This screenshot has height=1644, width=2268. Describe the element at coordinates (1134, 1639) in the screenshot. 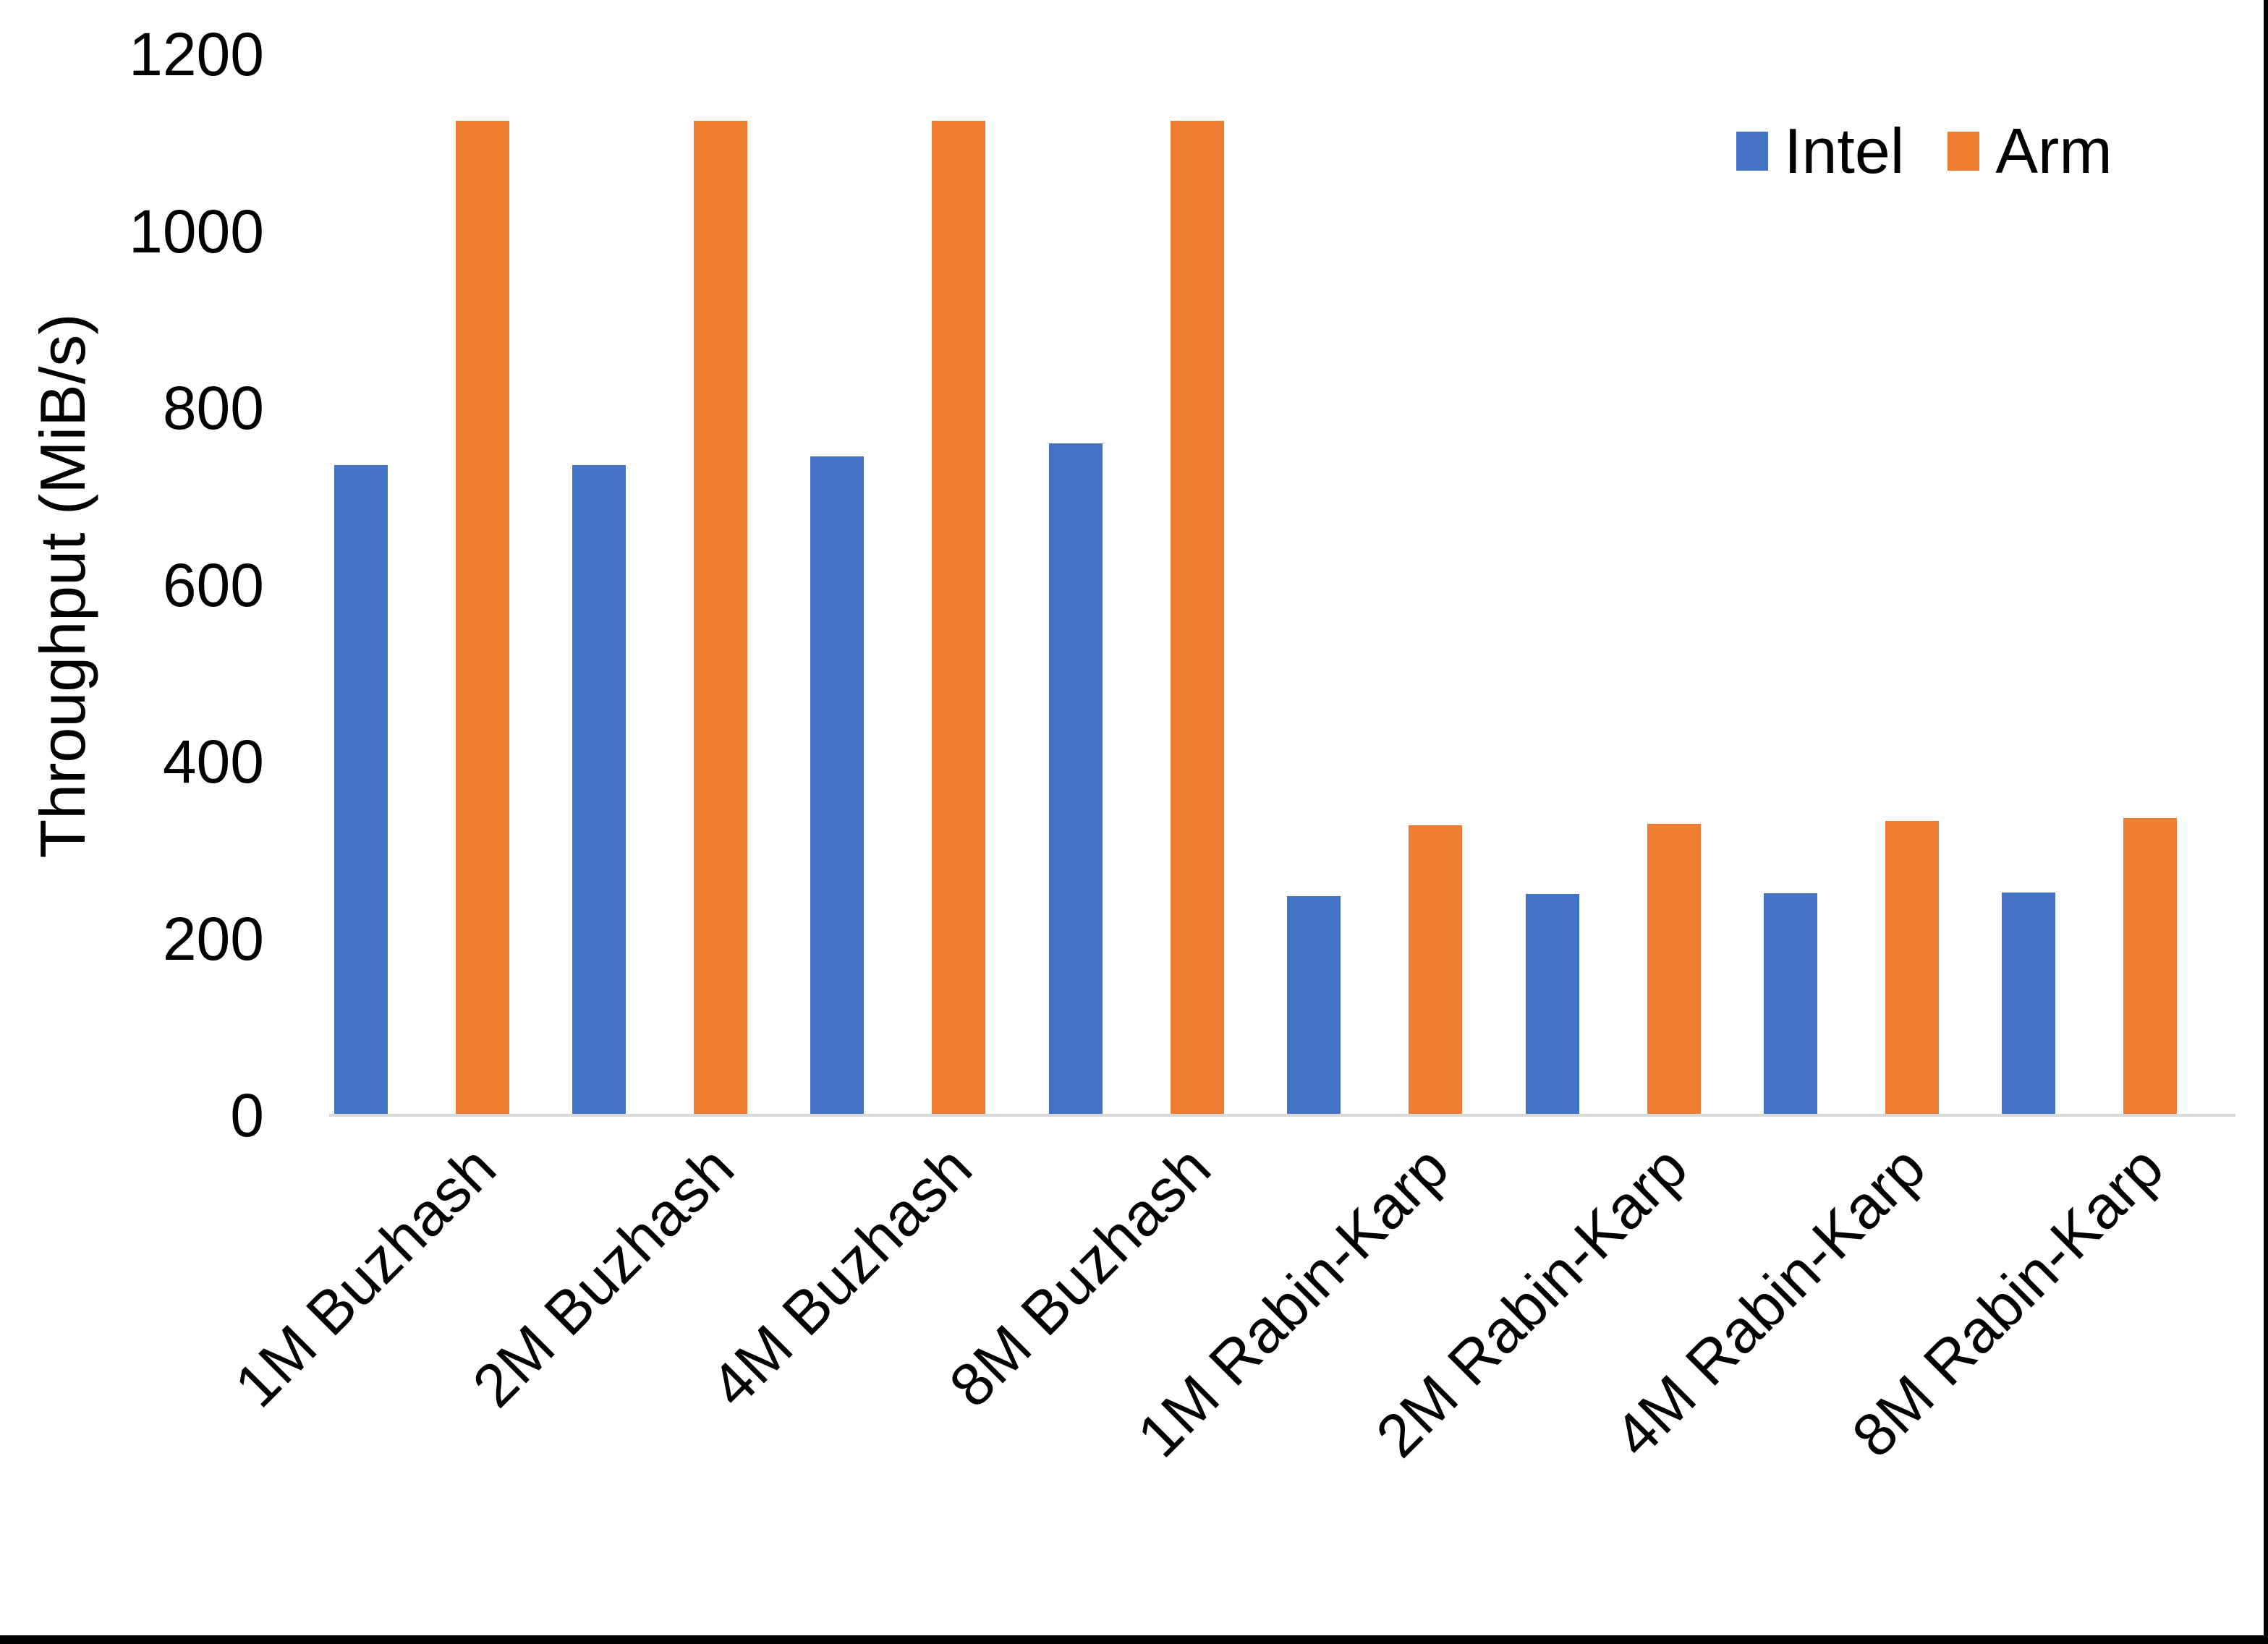

I see `bottom-frame-border` at that location.